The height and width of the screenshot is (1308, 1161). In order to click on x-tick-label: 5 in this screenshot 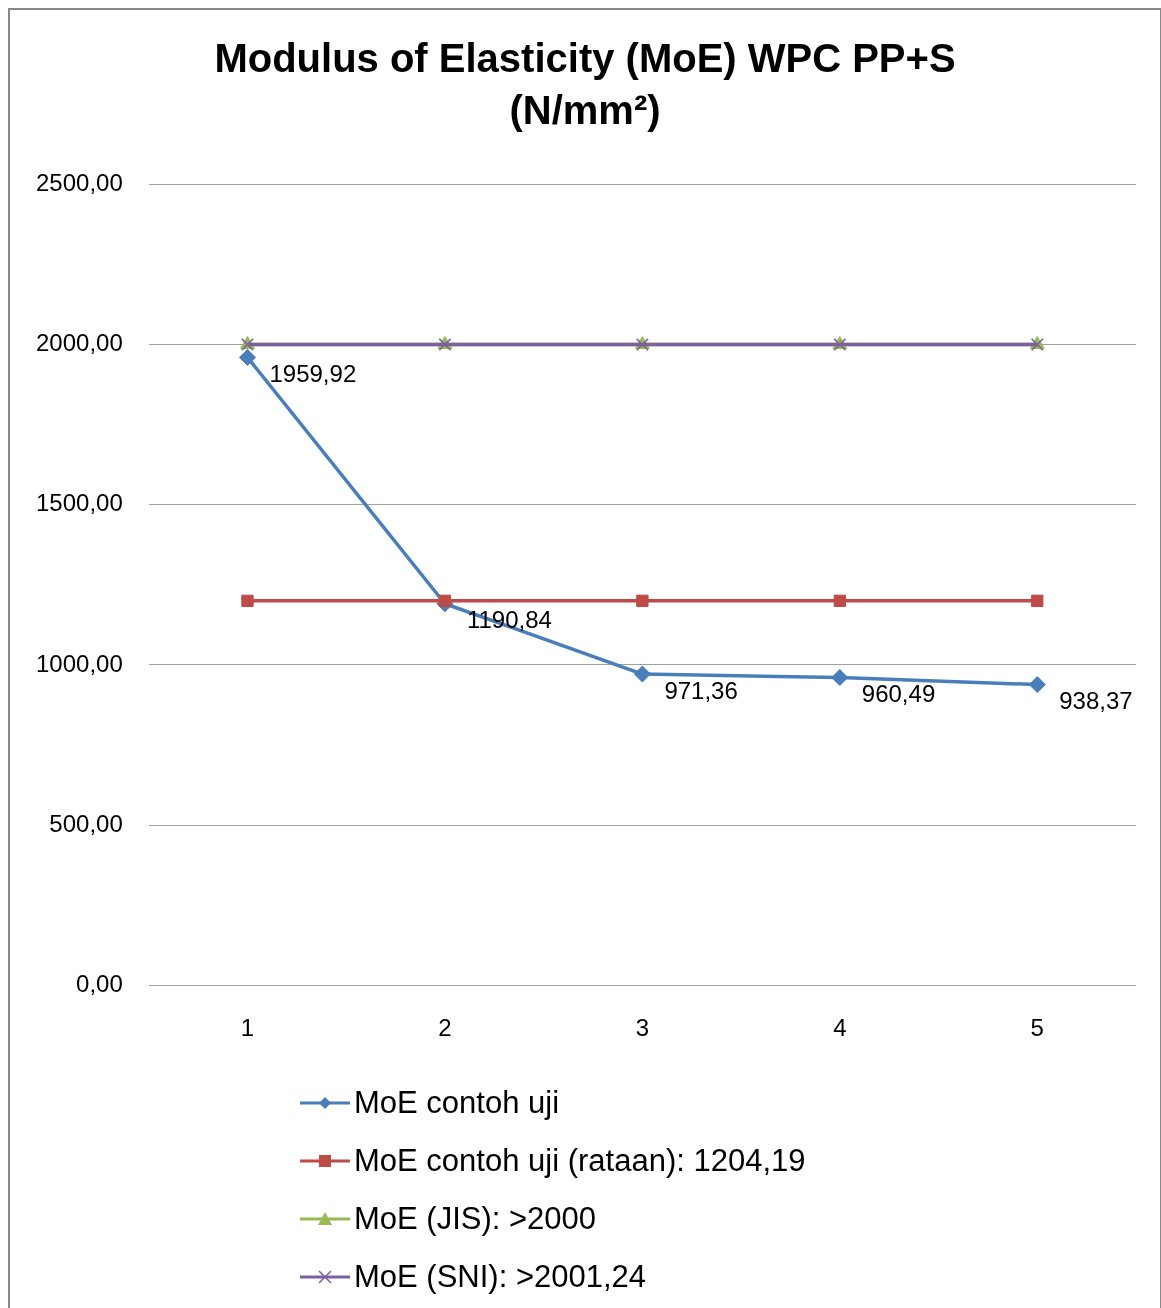, I will do `click(1037, 1028)`.